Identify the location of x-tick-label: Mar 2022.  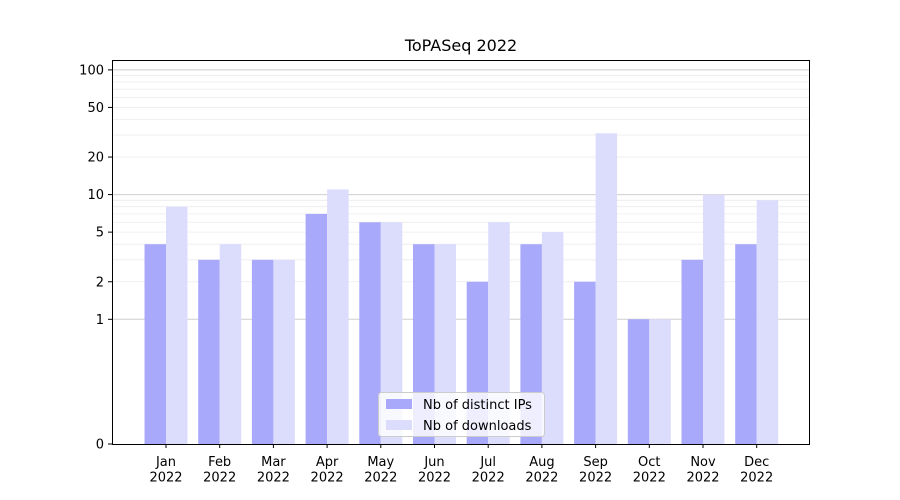
(273, 470).